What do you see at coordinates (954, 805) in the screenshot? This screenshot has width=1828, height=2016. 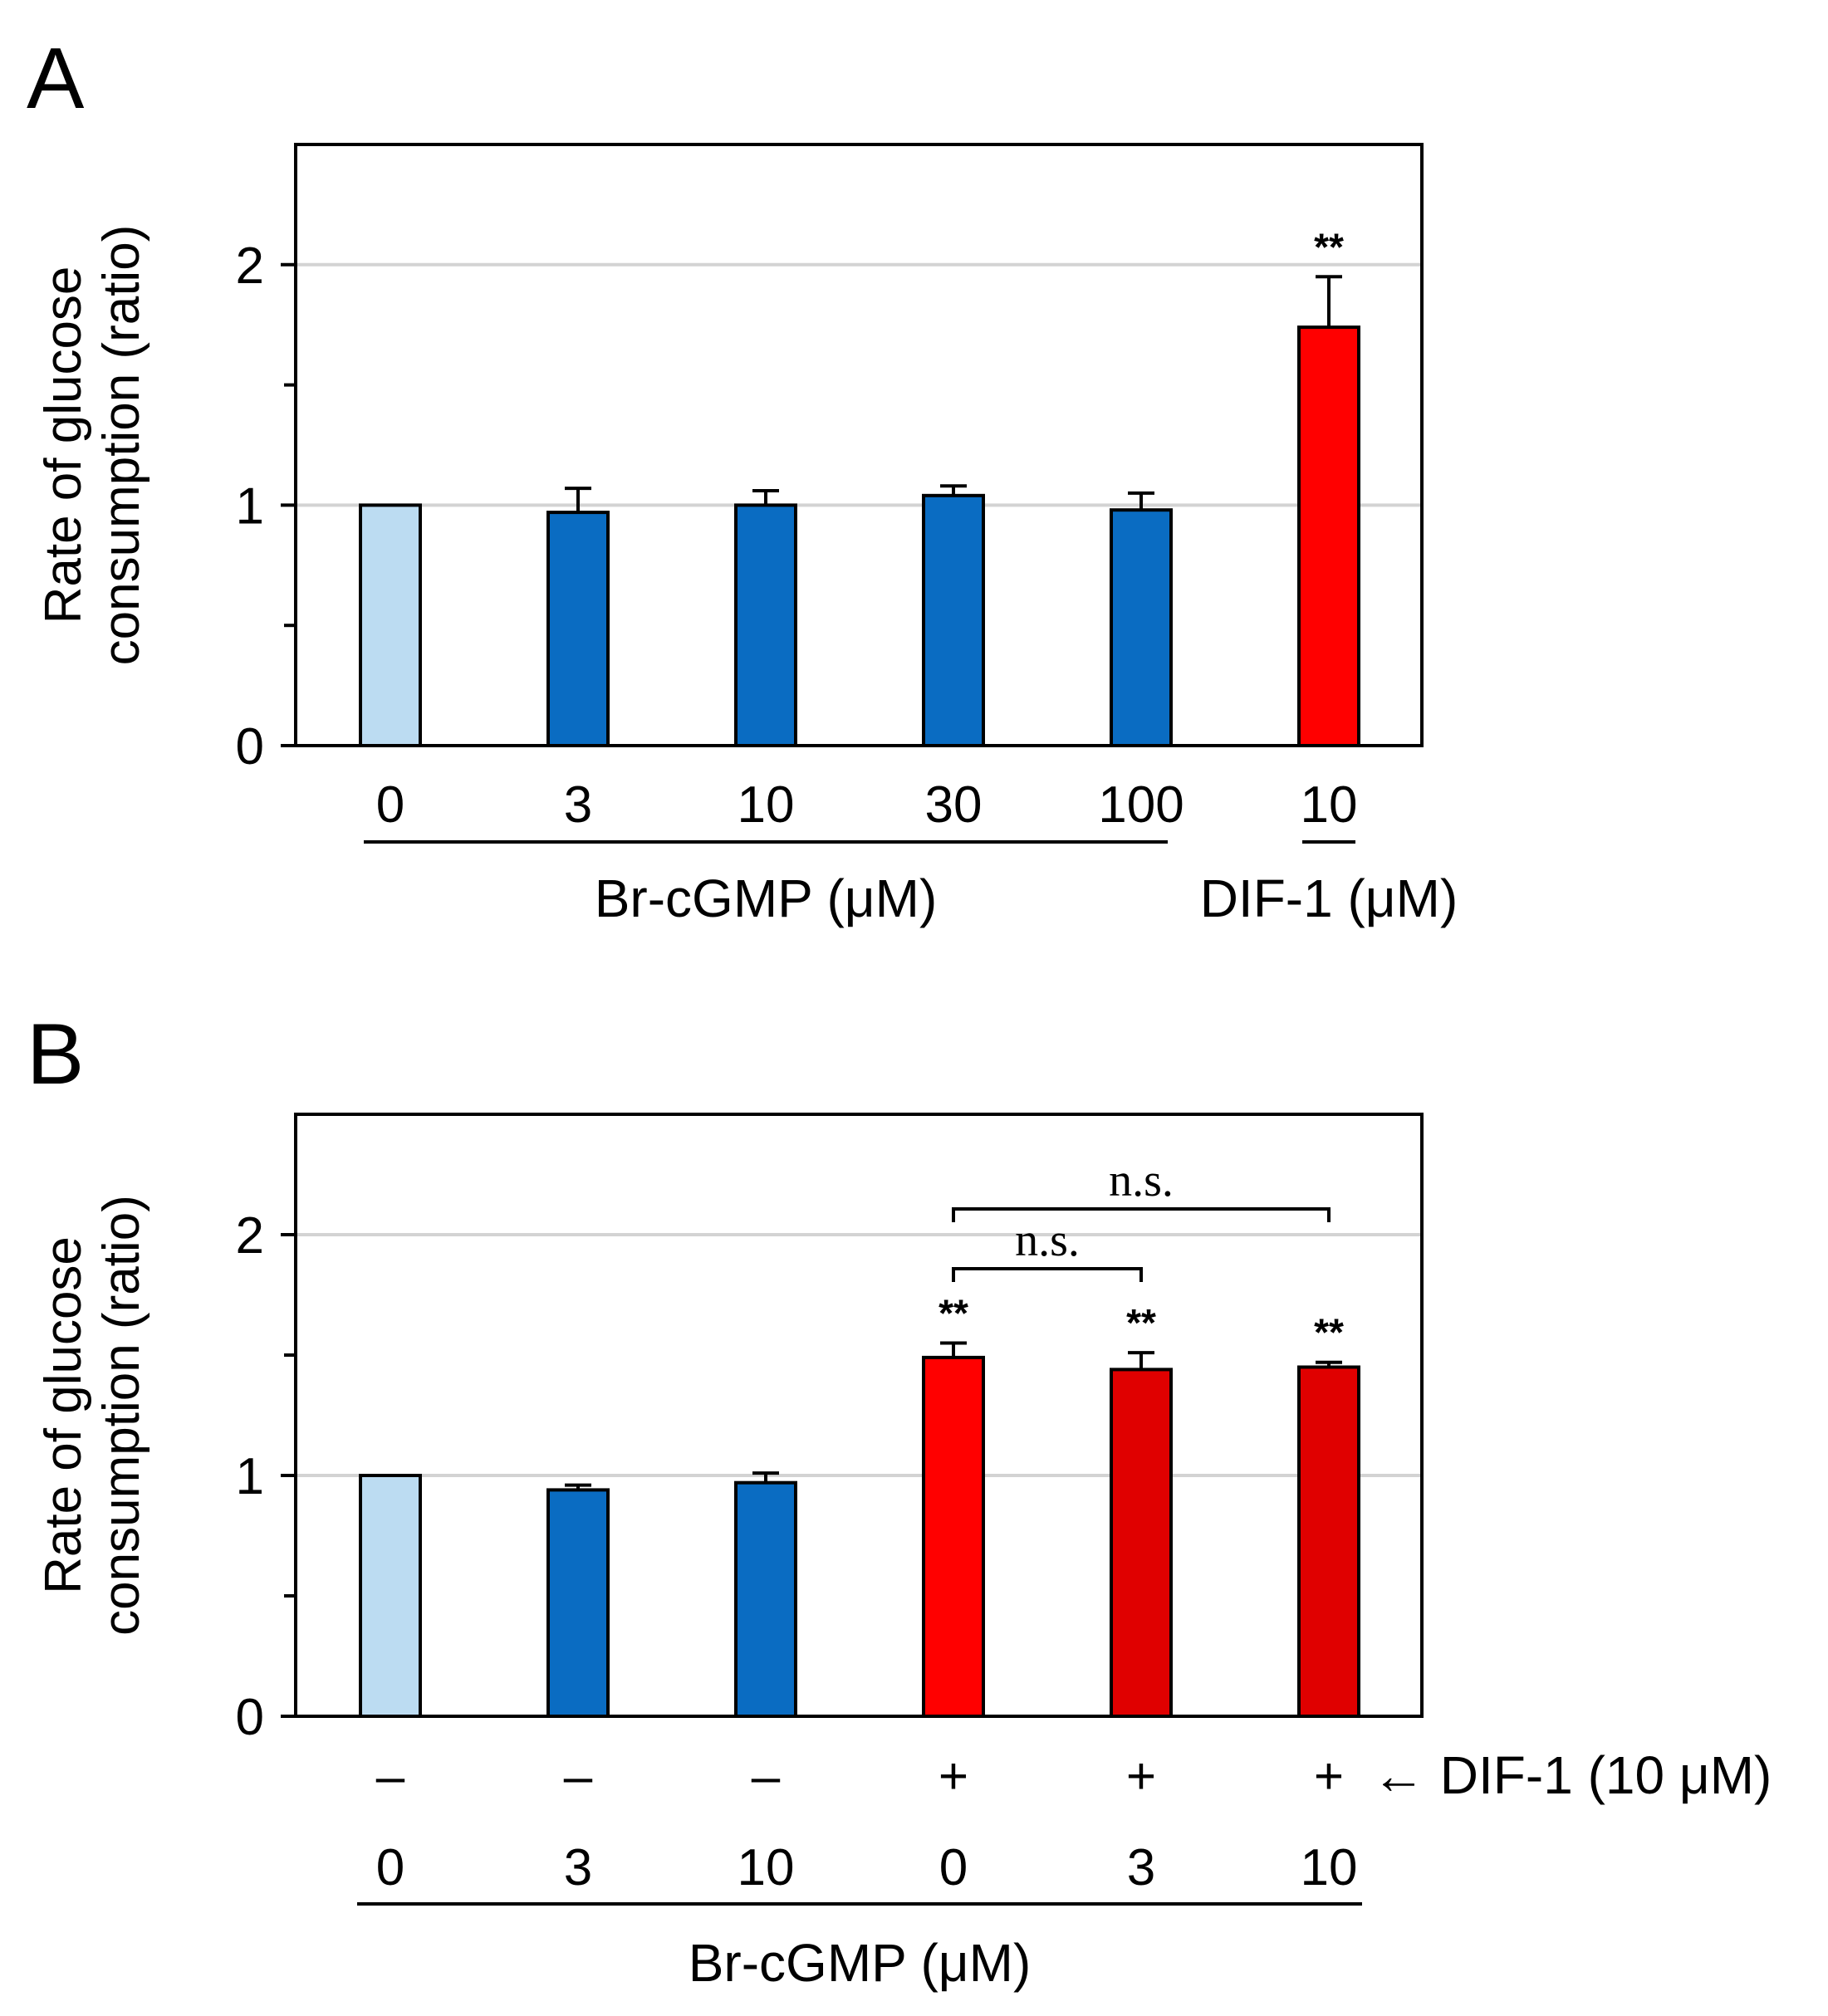 I see `x-tick-label: 30` at bounding box center [954, 805].